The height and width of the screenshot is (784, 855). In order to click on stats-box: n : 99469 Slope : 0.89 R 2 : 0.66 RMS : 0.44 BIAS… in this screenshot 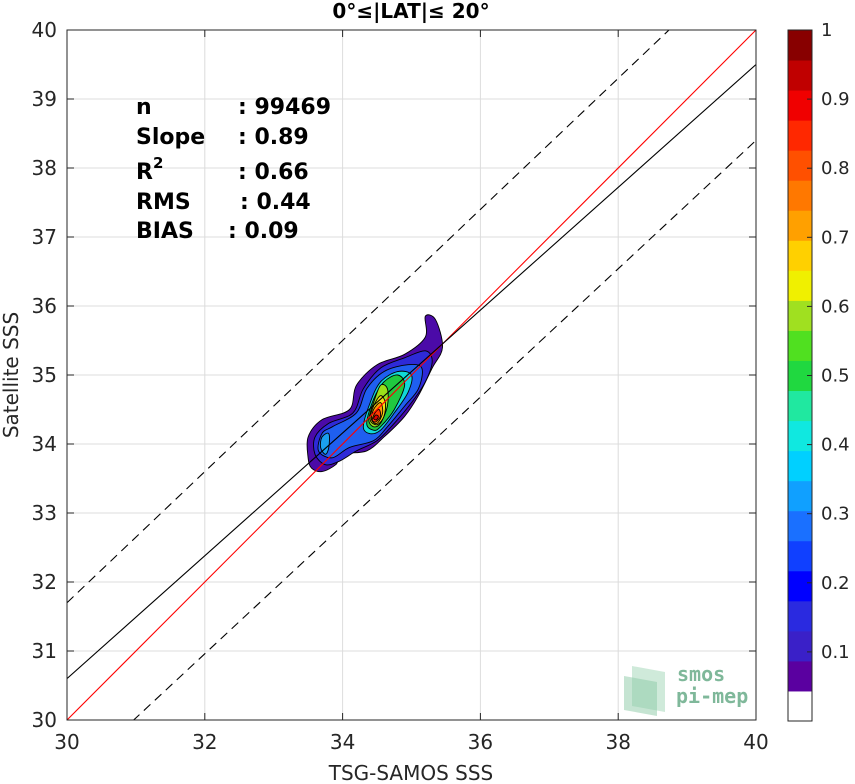, I will do `click(233, 169)`.